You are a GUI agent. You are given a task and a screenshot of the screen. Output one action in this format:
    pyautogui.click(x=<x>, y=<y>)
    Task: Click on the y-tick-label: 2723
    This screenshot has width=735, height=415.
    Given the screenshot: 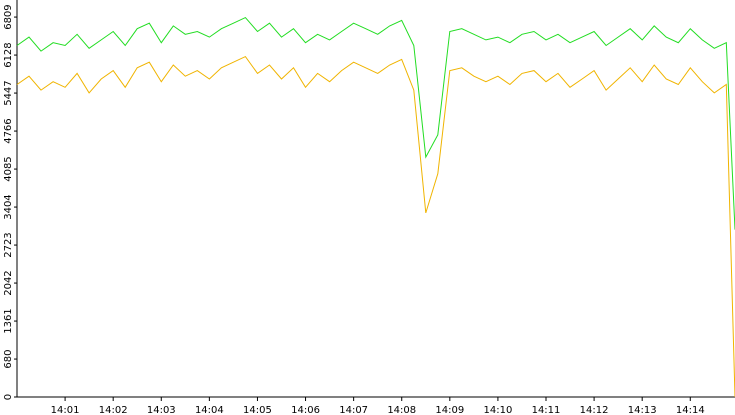 What is the action you would take?
    pyautogui.click(x=8, y=244)
    